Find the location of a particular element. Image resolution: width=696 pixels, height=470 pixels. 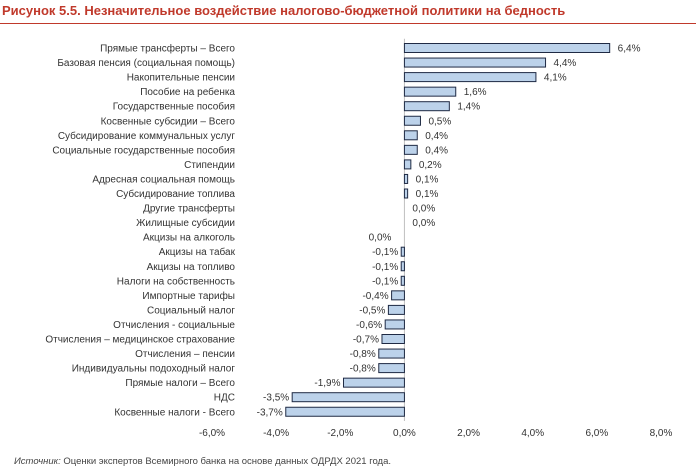

value-label: 6,4% is located at coordinates (629, 49).